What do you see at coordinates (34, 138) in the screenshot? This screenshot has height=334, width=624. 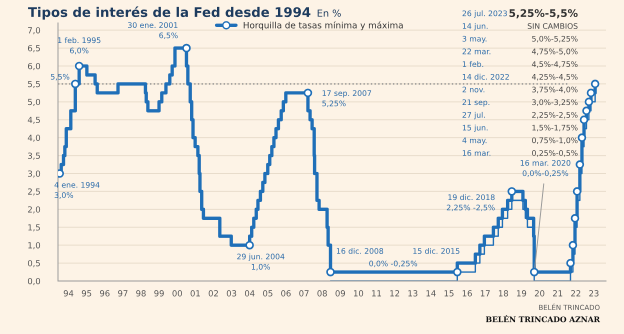 I see `y-tick-label: 4,0` at bounding box center [34, 138].